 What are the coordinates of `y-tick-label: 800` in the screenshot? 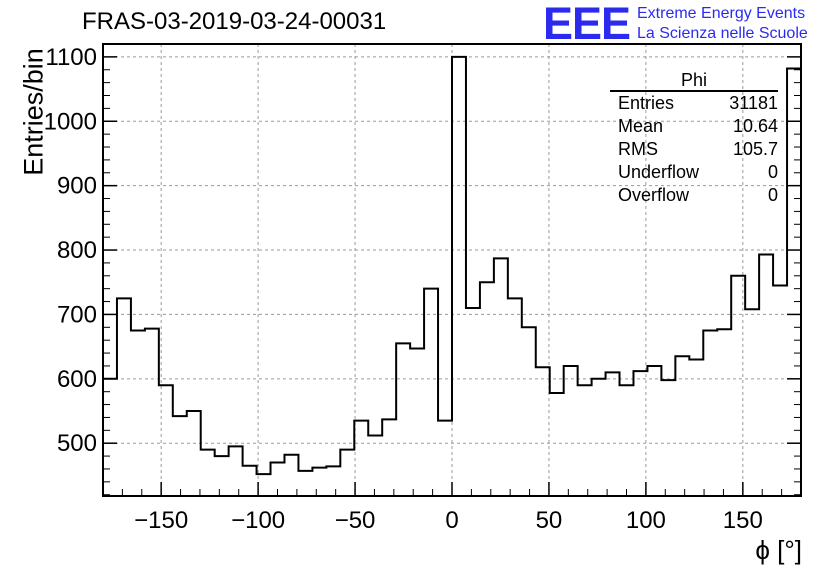 It's located at (77, 250).